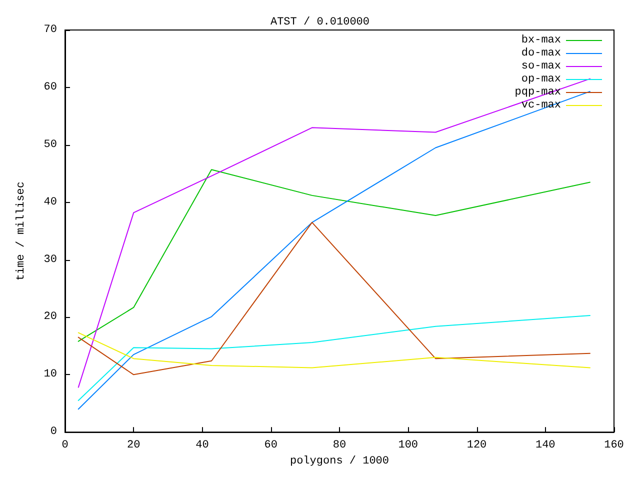 The width and height of the screenshot is (640, 480). What do you see at coordinates (545, 446) in the screenshot?
I see `x-tick-label: 140` at bounding box center [545, 446].